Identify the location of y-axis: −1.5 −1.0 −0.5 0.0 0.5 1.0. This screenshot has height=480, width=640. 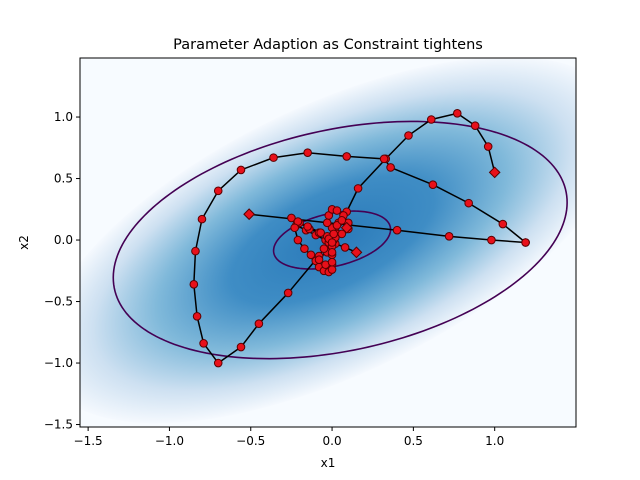
(62, 271).